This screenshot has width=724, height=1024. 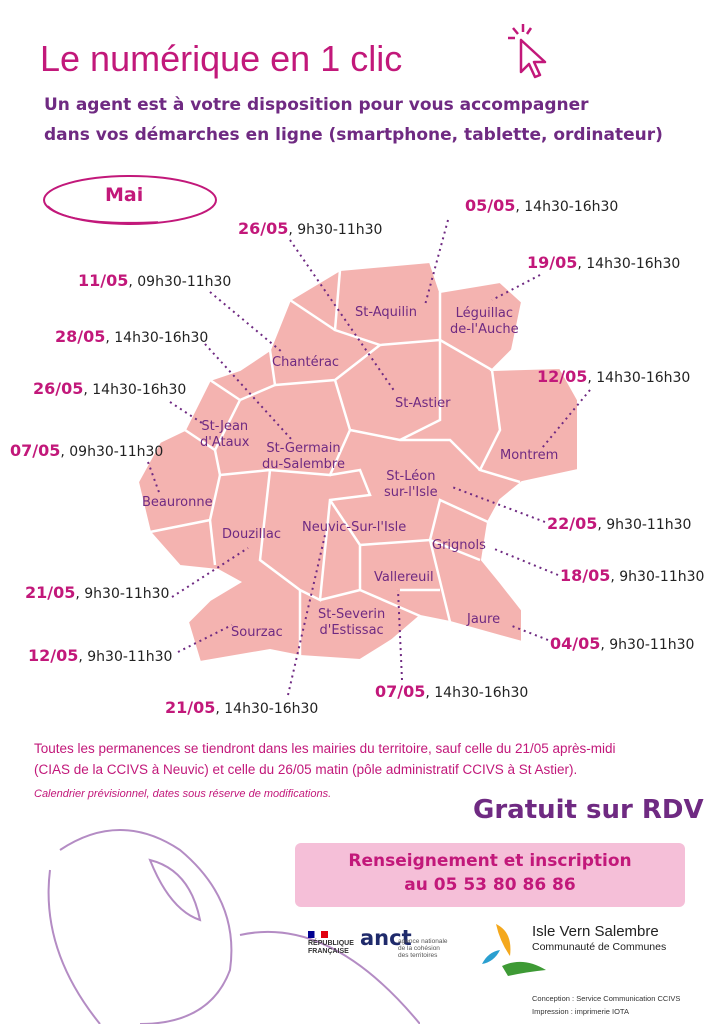 I want to click on commune-label: St-Aquilin, so click(x=386, y=312).